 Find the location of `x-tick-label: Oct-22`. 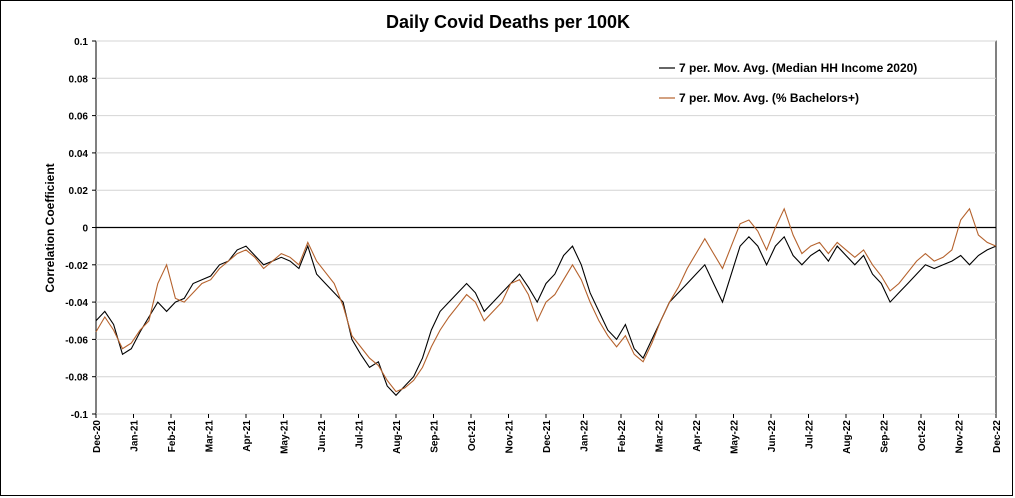

x-tick-label: Oct-22 is located at coordinates (922, 436).